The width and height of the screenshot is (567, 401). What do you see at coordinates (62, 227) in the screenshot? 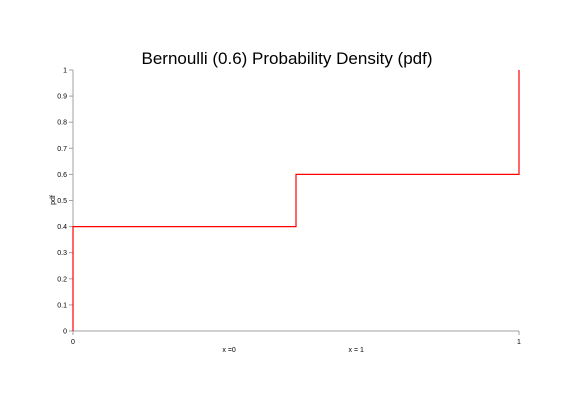
I see `y-tick-label: 0.4` at bounding box center [62, 227].